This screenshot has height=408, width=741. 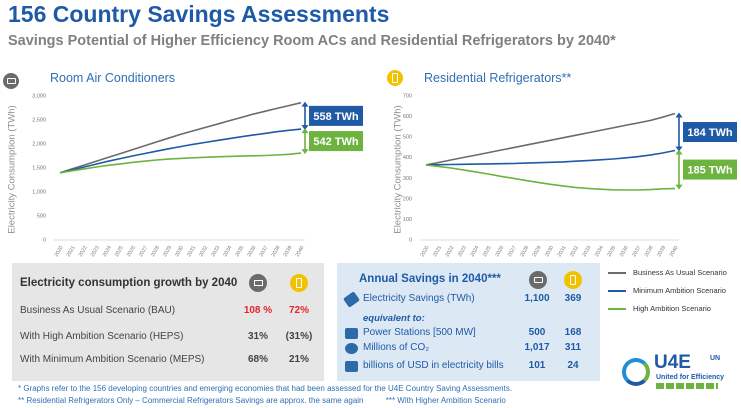 I want to click on x-tick-label: 2034, so click(x=227, y=251).